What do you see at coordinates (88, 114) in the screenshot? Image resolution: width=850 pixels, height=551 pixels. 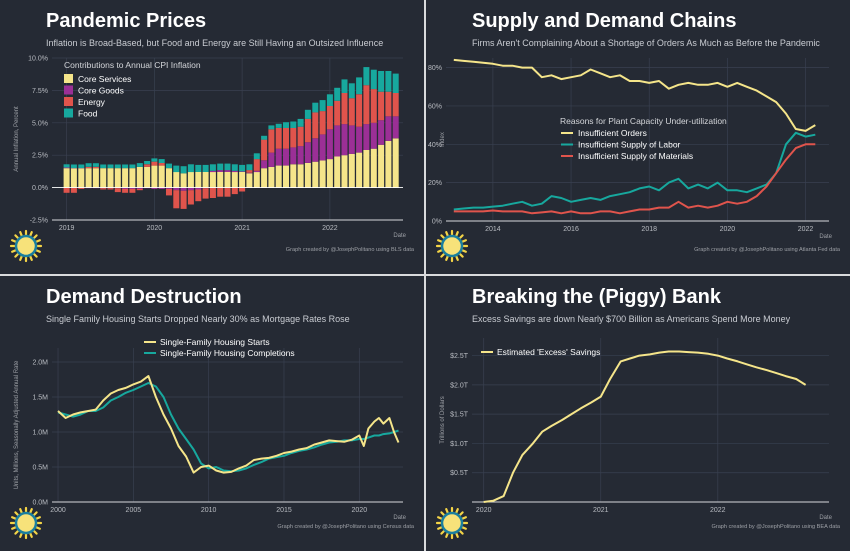 I see `legend-label: Food` at bounding box center [88, 114].